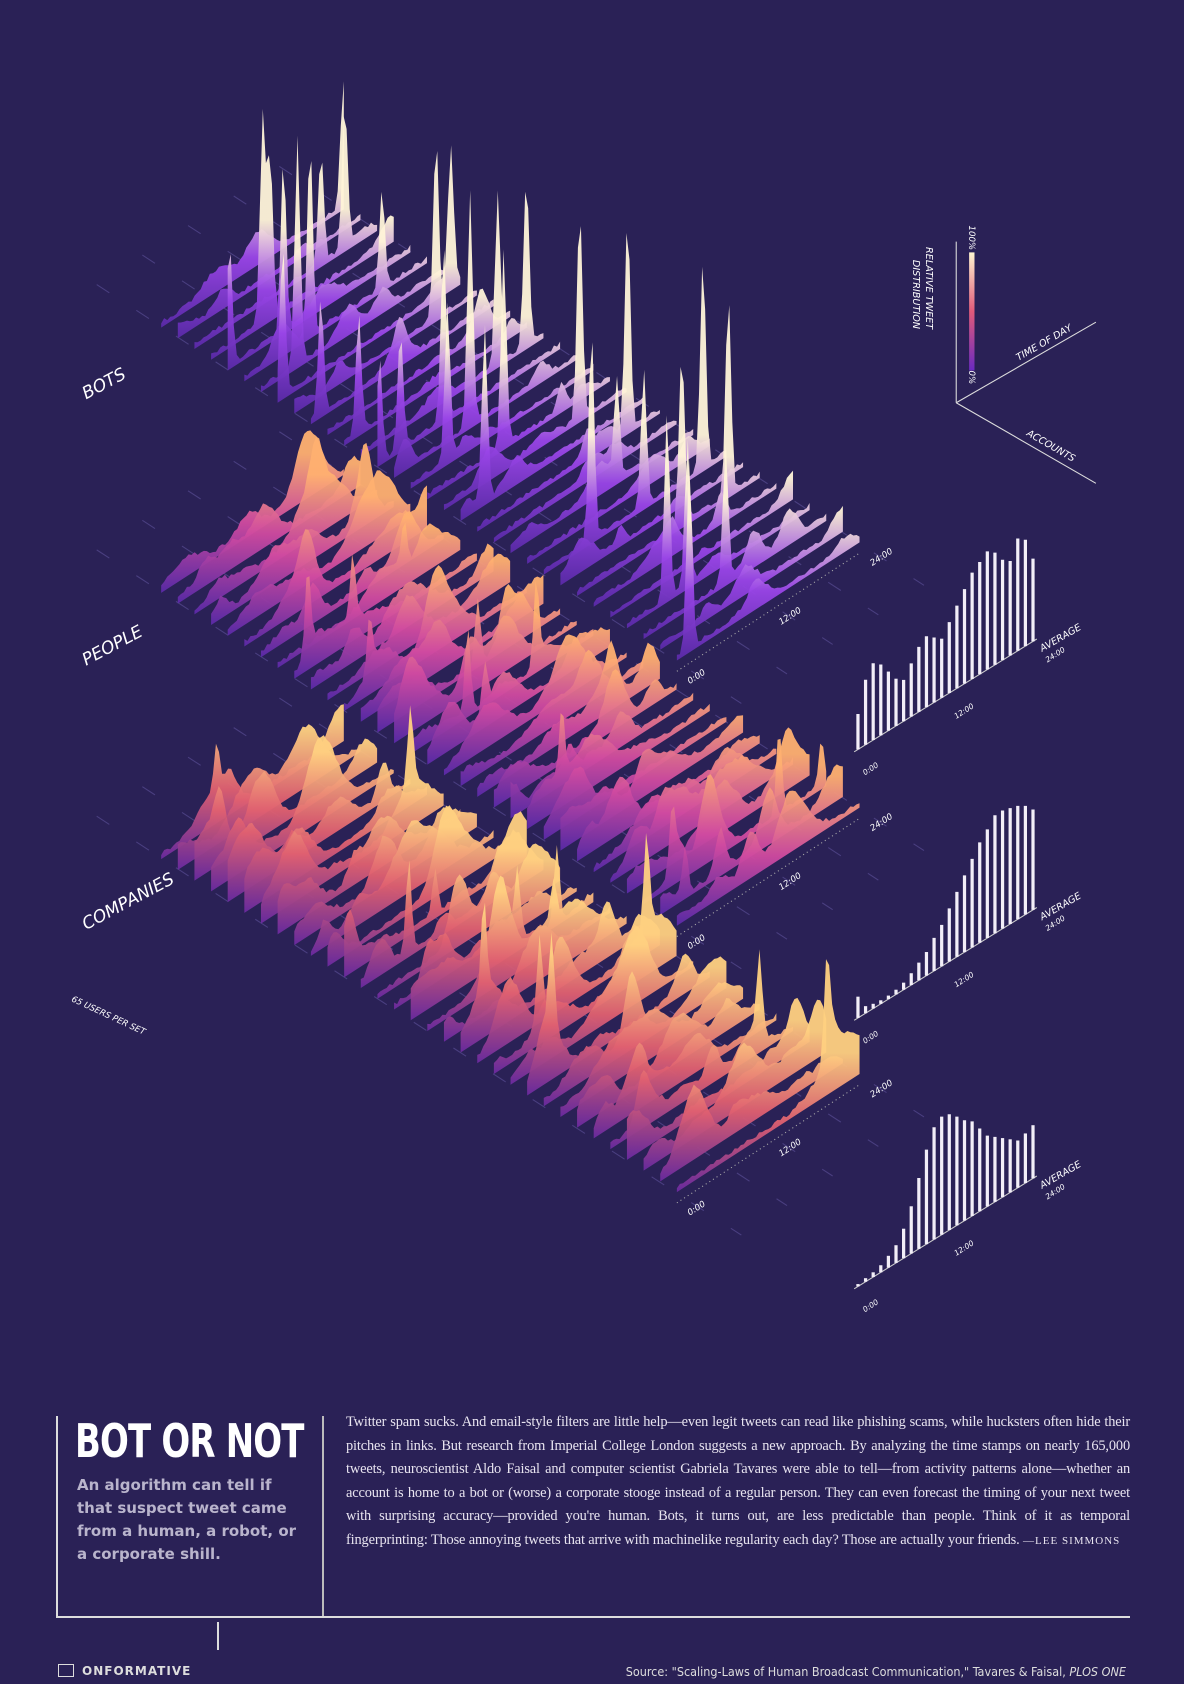 The height and width of the screenshot is (1684, 1184). What do you see at coordinates (112, 646) in the screenshot?
I see `group-label: PEOPLE` at bounding box center [112, 646].